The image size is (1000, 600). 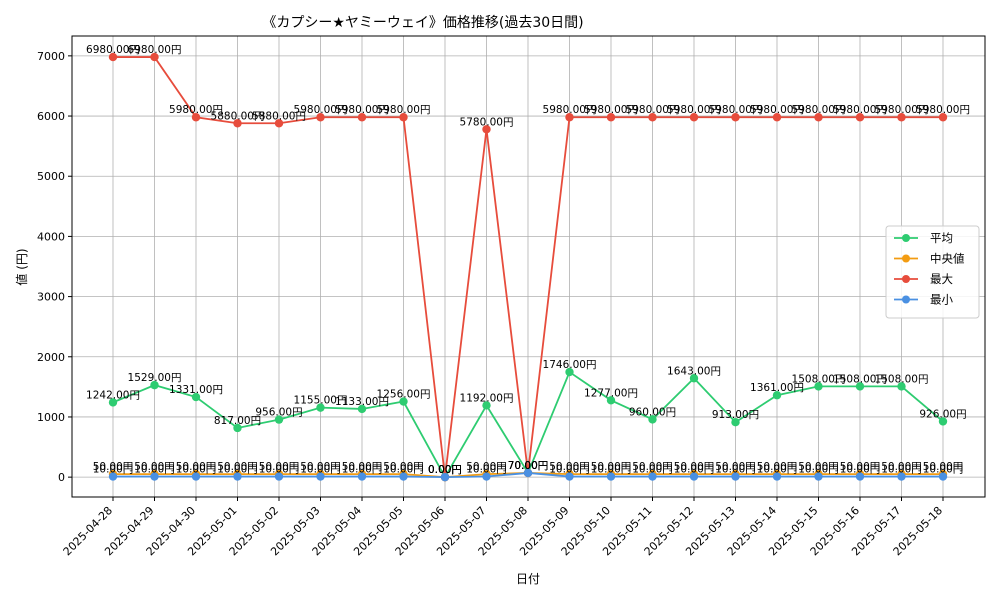 I want to click on legend-label: 中央値, so click(x=947, y=259).